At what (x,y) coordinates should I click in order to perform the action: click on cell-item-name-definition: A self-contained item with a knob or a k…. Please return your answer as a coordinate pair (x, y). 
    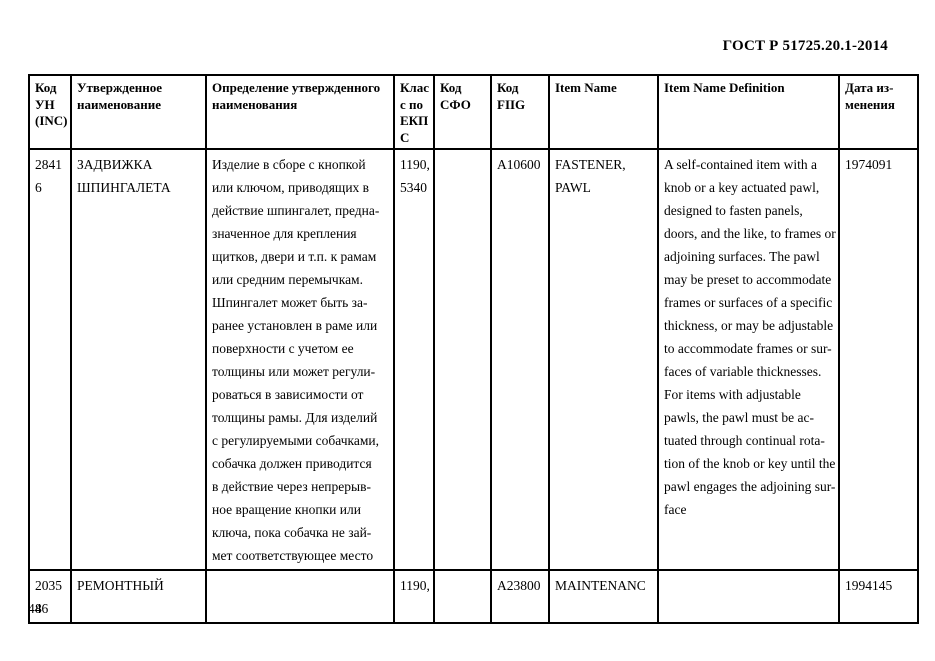
    Looking at the image, I should click on (748, 359).